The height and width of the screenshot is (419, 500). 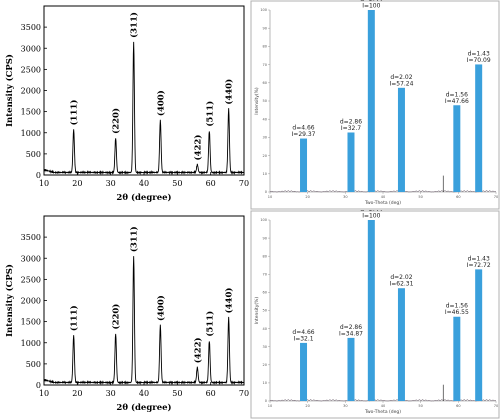 What do you see at coordinates (479, 265) in the screenshot?
I see `bar-label-i: I=72.72` at bounding box center [479, 265].